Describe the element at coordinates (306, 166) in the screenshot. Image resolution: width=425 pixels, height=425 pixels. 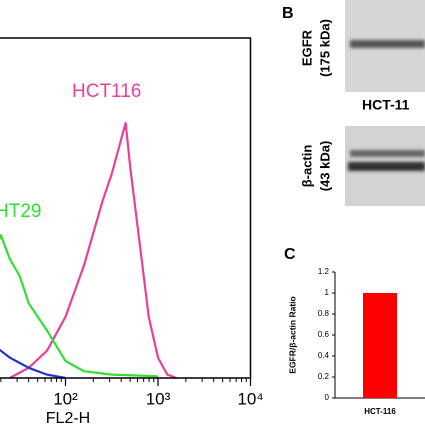
I see `blot-label: β-actin` at that location.